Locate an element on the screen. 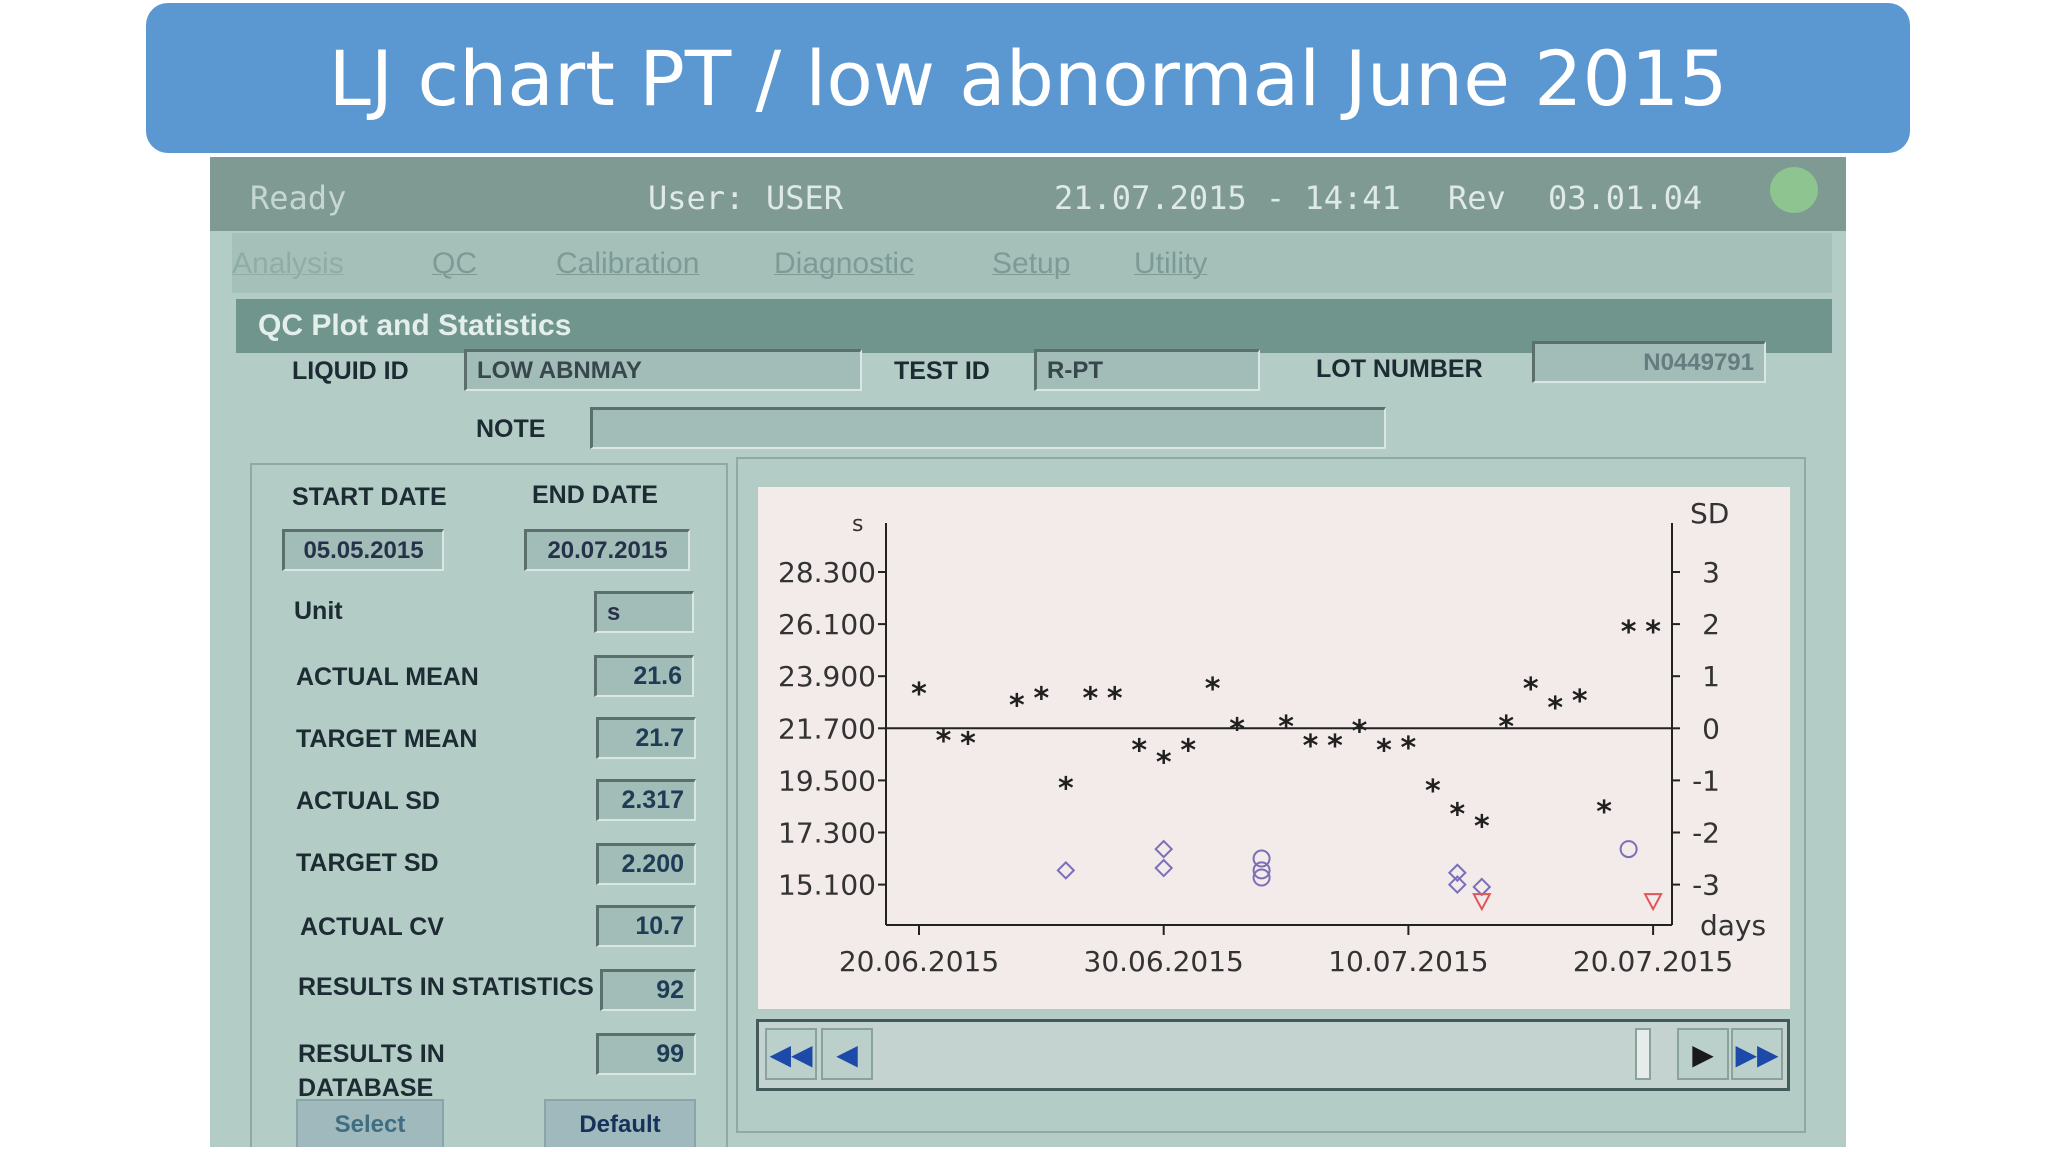  actual-sd-label: ACTUAL SD is located at coordinates (368, 801).